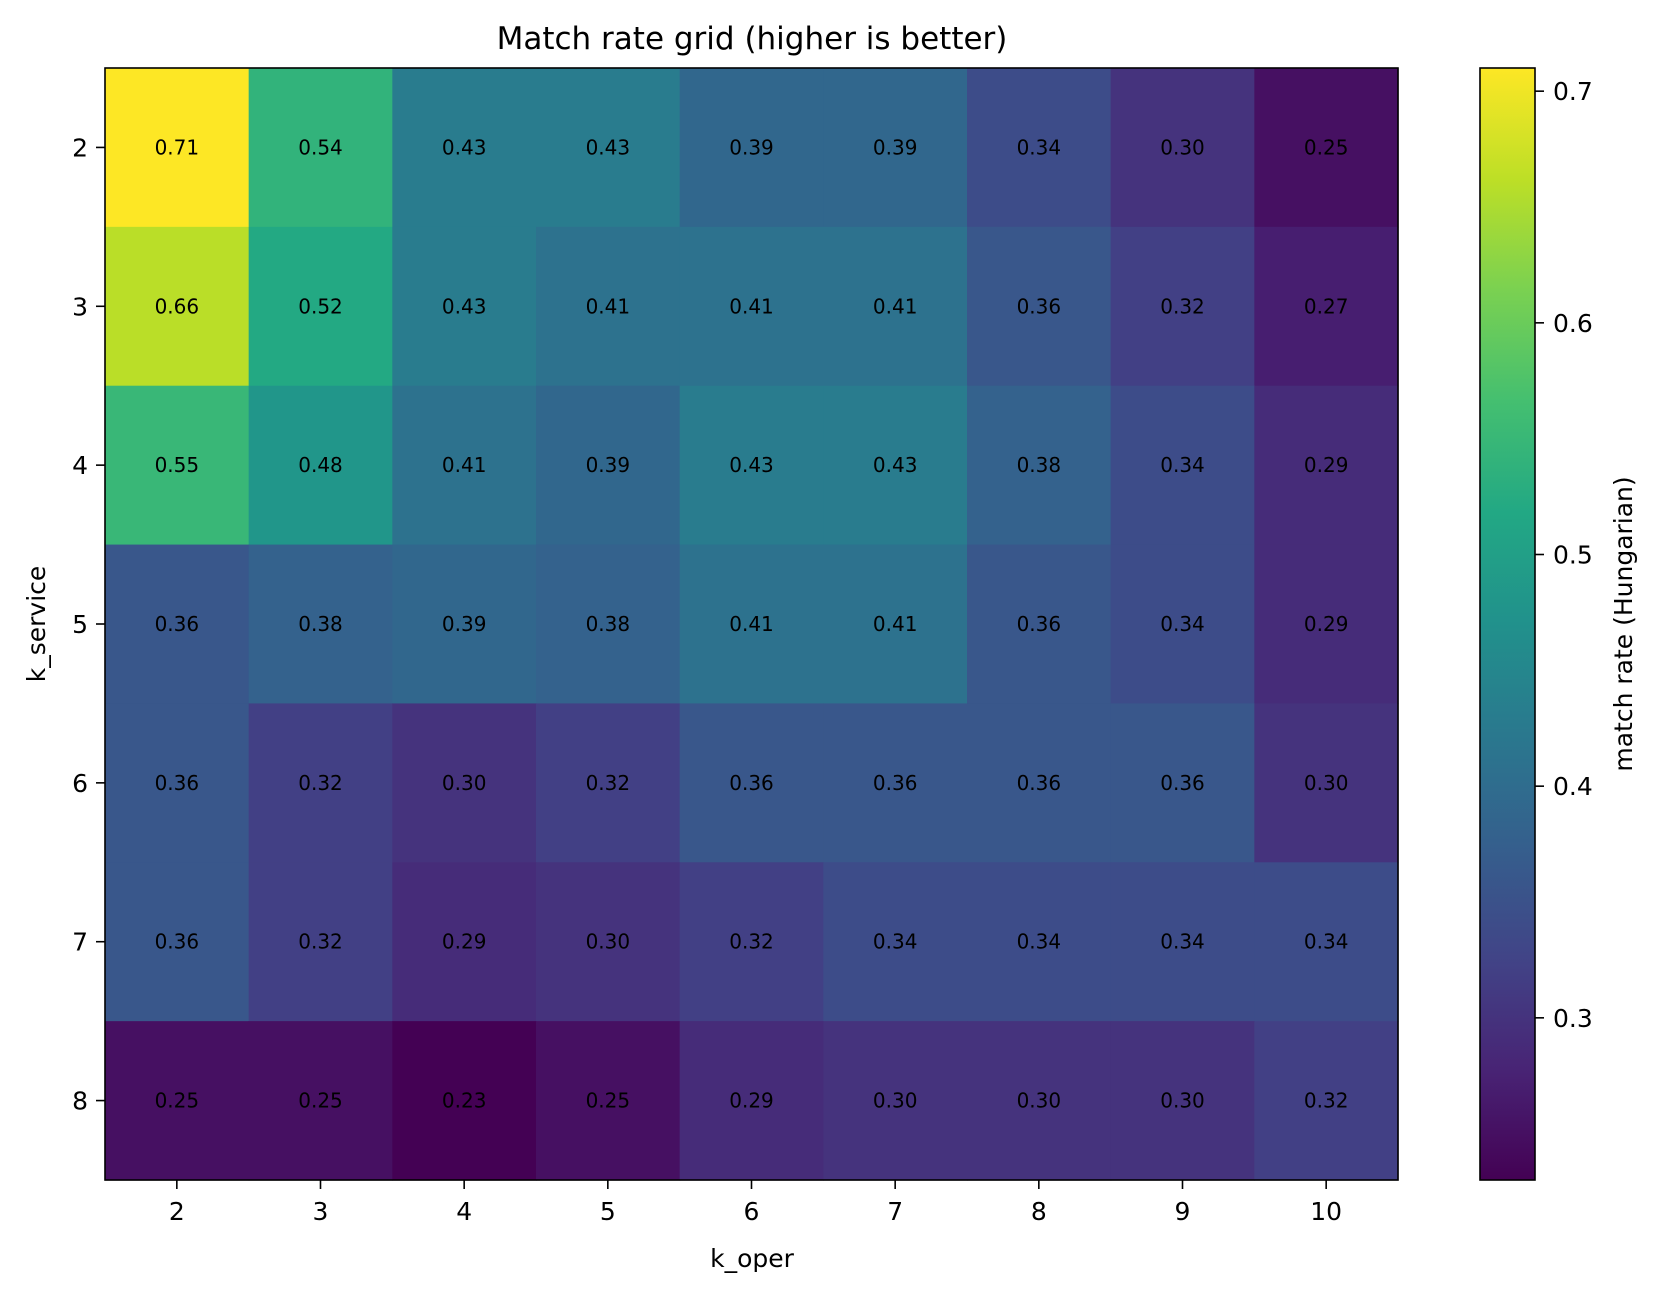 Image resolution: width=1661 pixels, height=1297 pixels. Describe the element at coordinates (80, 306) in the screenshot. I see `y-tick-label: 3` at that location.